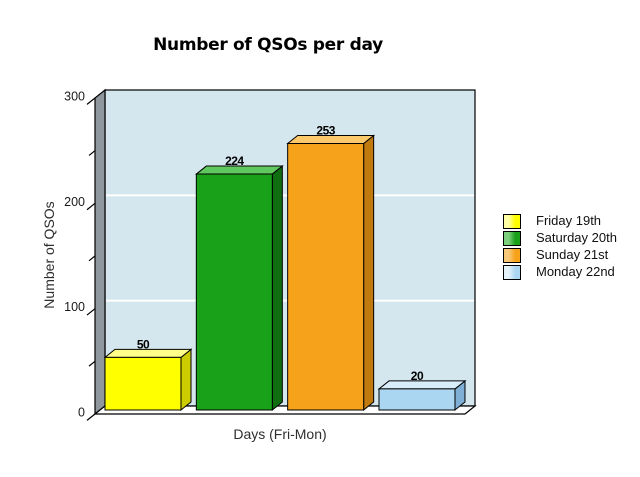 This screenshot has height=477, width=640. I want to click on legend-label: Monday 22nd, so click(575, 271).